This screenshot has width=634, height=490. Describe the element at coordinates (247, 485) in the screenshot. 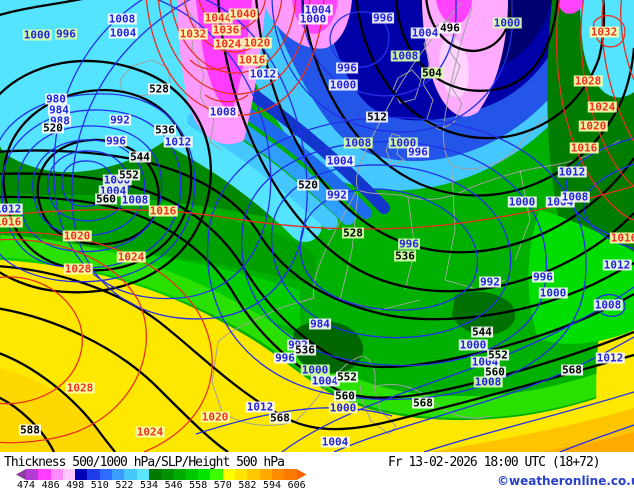

I see `colorbar-tick-label: 582` at that location.